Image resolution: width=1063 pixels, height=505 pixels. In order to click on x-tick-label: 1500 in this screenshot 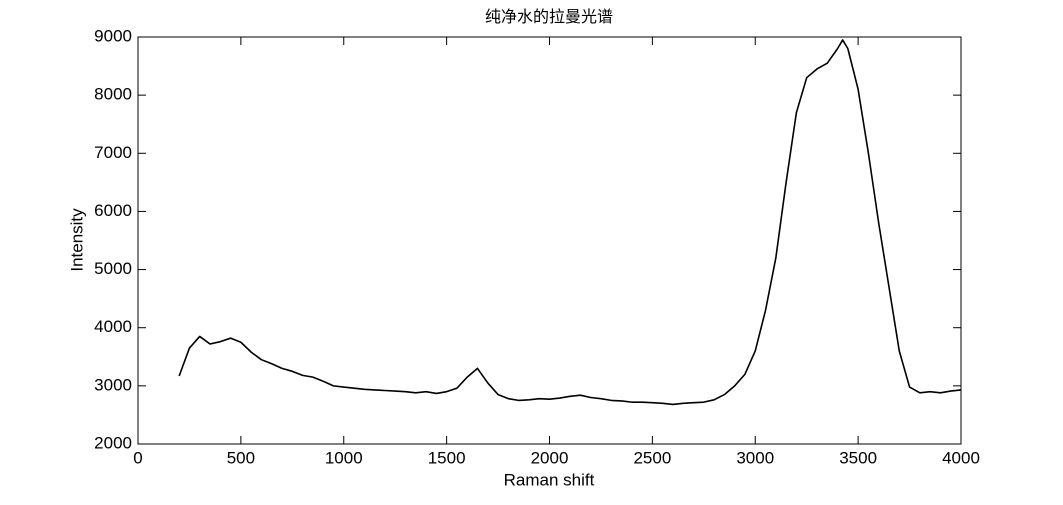, I will do `click(447, 457)`.